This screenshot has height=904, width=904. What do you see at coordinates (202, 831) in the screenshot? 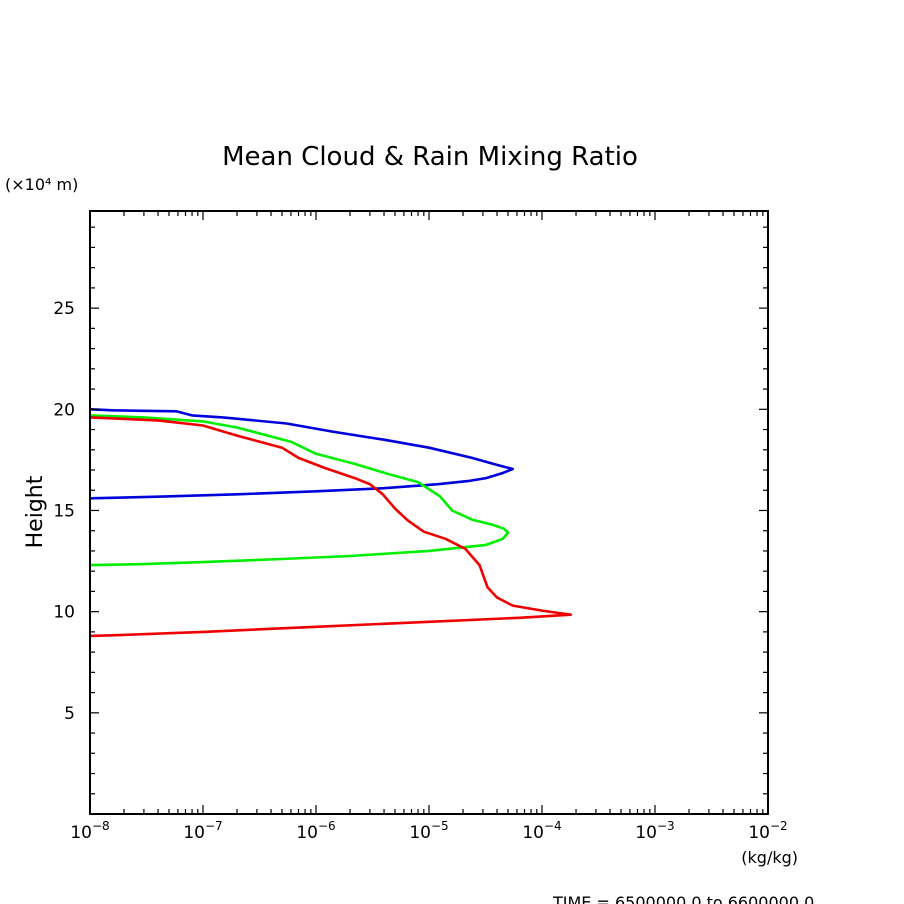
I see `x-tick-label: 10⁻⁷` at bounding box center [202, 831].